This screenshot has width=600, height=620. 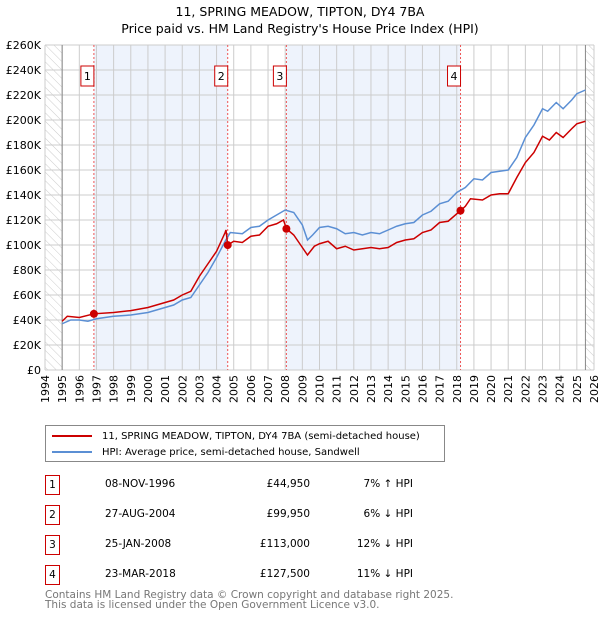 I want to click on x-tick-label: 2016, so click(x=422, y=389).